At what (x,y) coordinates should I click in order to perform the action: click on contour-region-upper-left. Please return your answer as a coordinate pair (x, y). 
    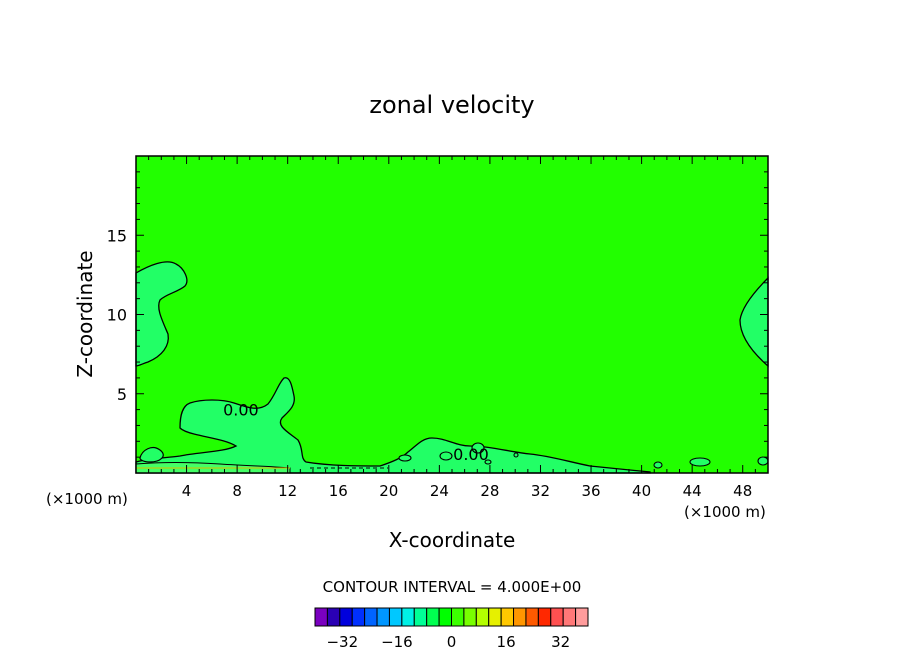
    Looking at the image, I should click on (161, 314).